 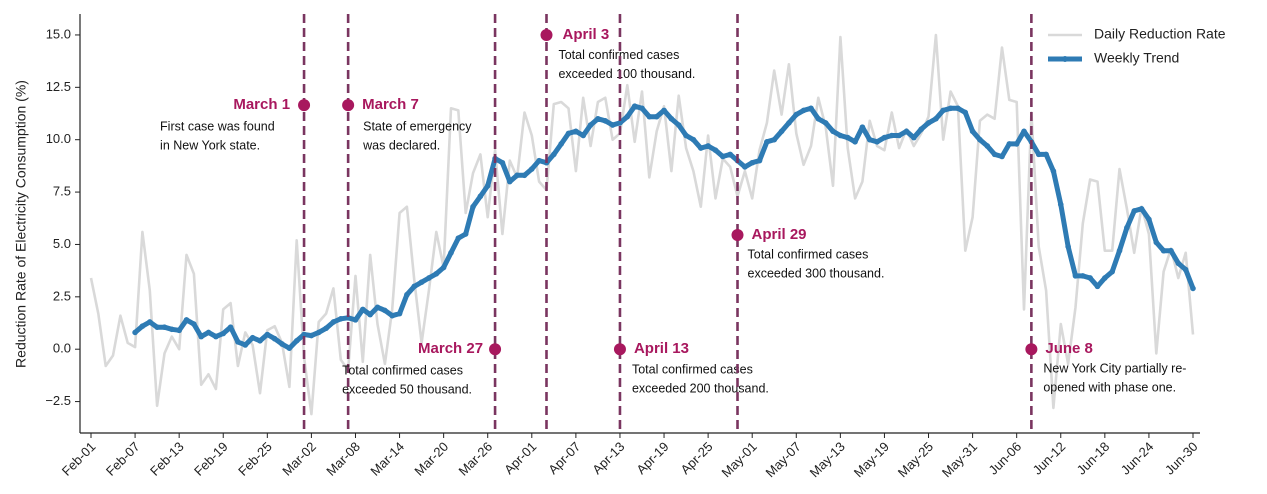 What do you see at coordinates (585, 34) in the screenshot?
I see `event-label: April 3` at bounding box center [585, 34].